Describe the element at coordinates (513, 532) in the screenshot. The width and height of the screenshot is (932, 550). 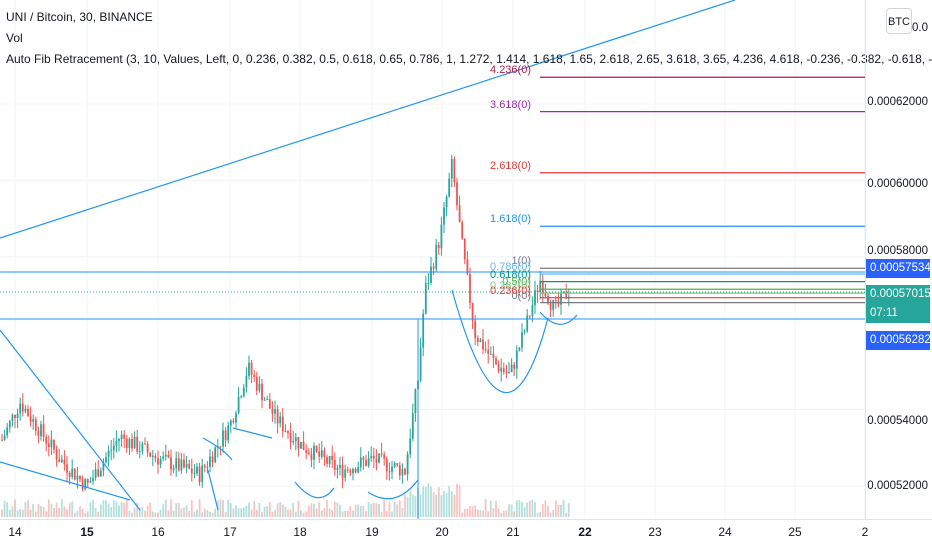
I see `time-tick-label: 21` at that location.